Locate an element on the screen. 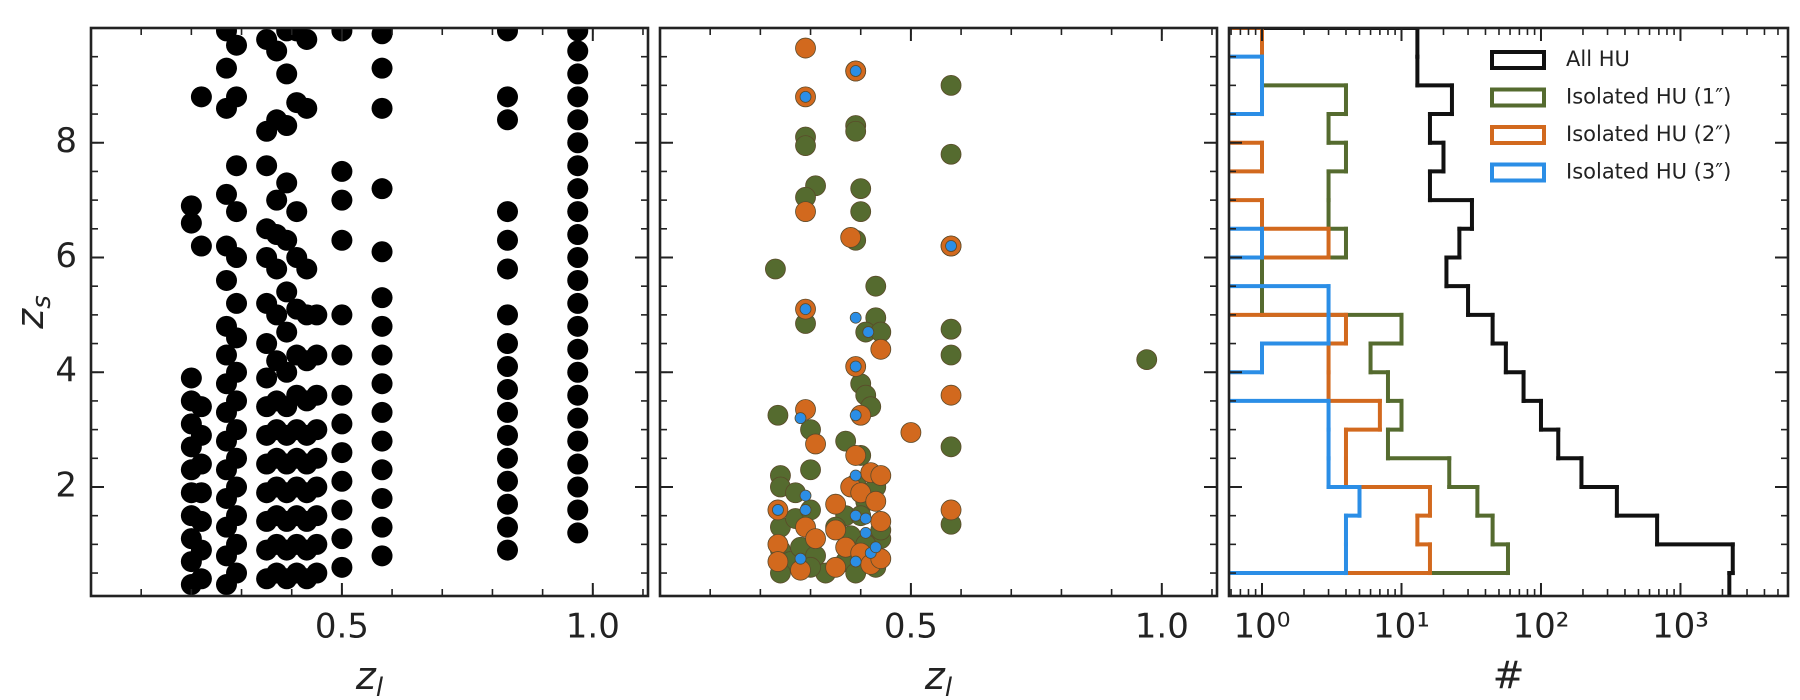 This screenshot has height=700, width=1800. y-tick-label: 6 is located at coordinates (66, 256).